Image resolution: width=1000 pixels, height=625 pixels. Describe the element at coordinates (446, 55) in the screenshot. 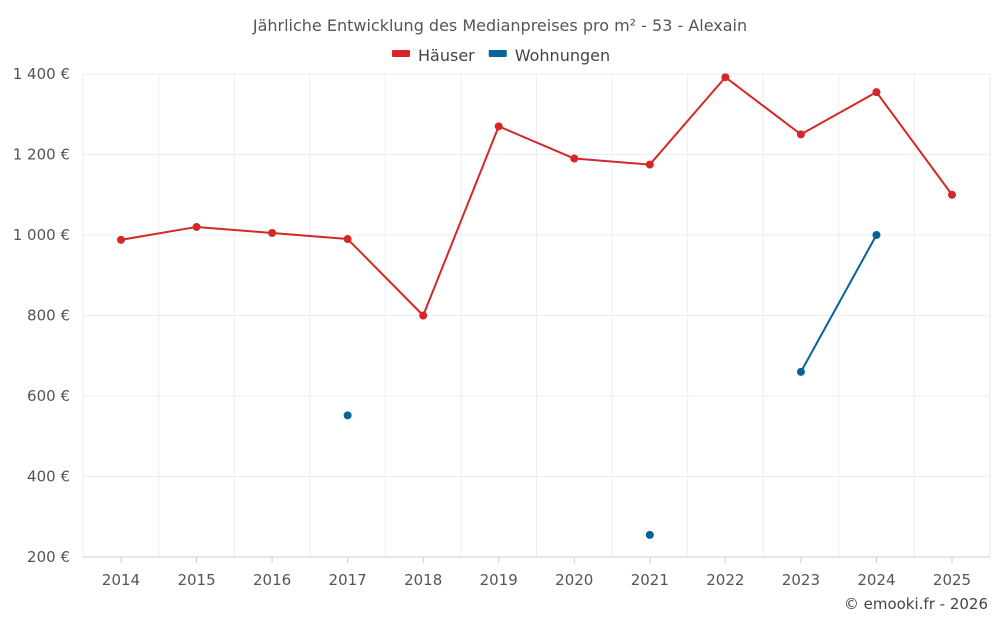

I see `legend-label: Häuser` at that location.